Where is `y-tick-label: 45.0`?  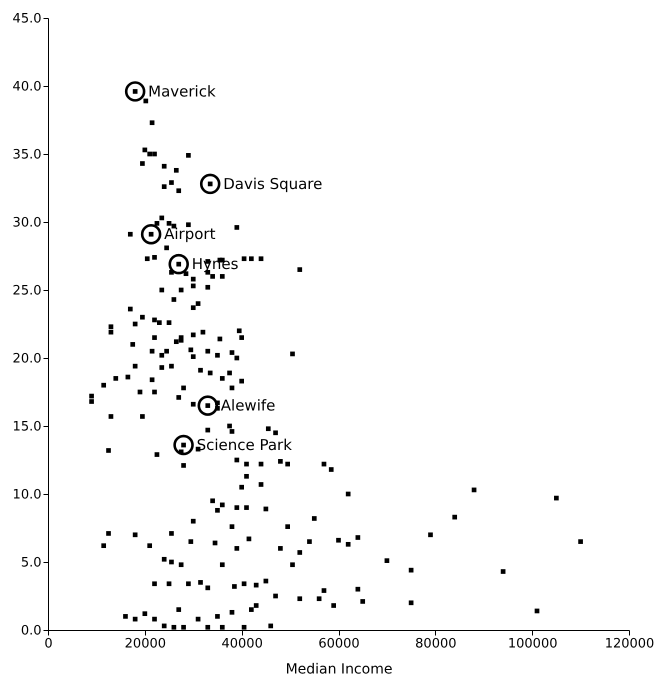 y-tick-label: 45.0 is located at coordinates (27, 19).